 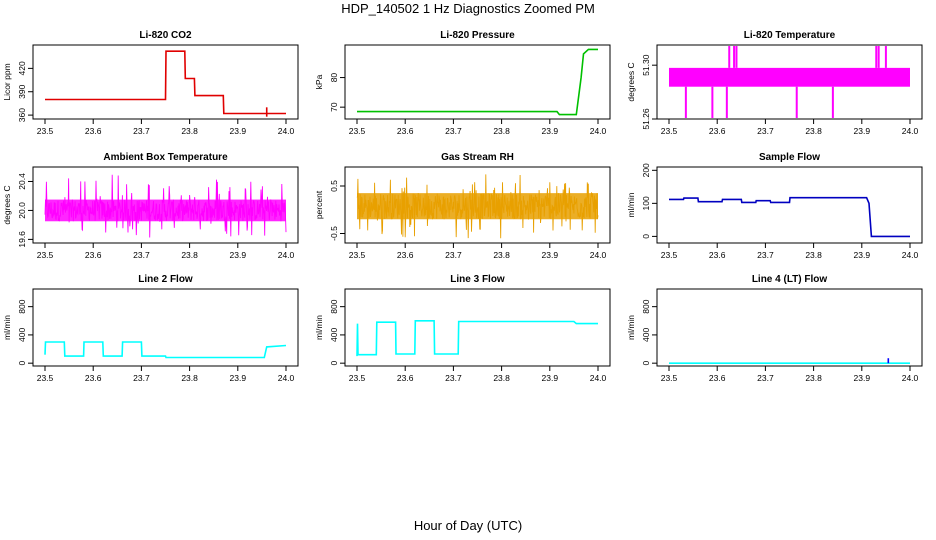 What do you see at coordinates (22, 210) in the screenshot?
I see `y-tick-label: 20.0` at bounding box center [22, 210].